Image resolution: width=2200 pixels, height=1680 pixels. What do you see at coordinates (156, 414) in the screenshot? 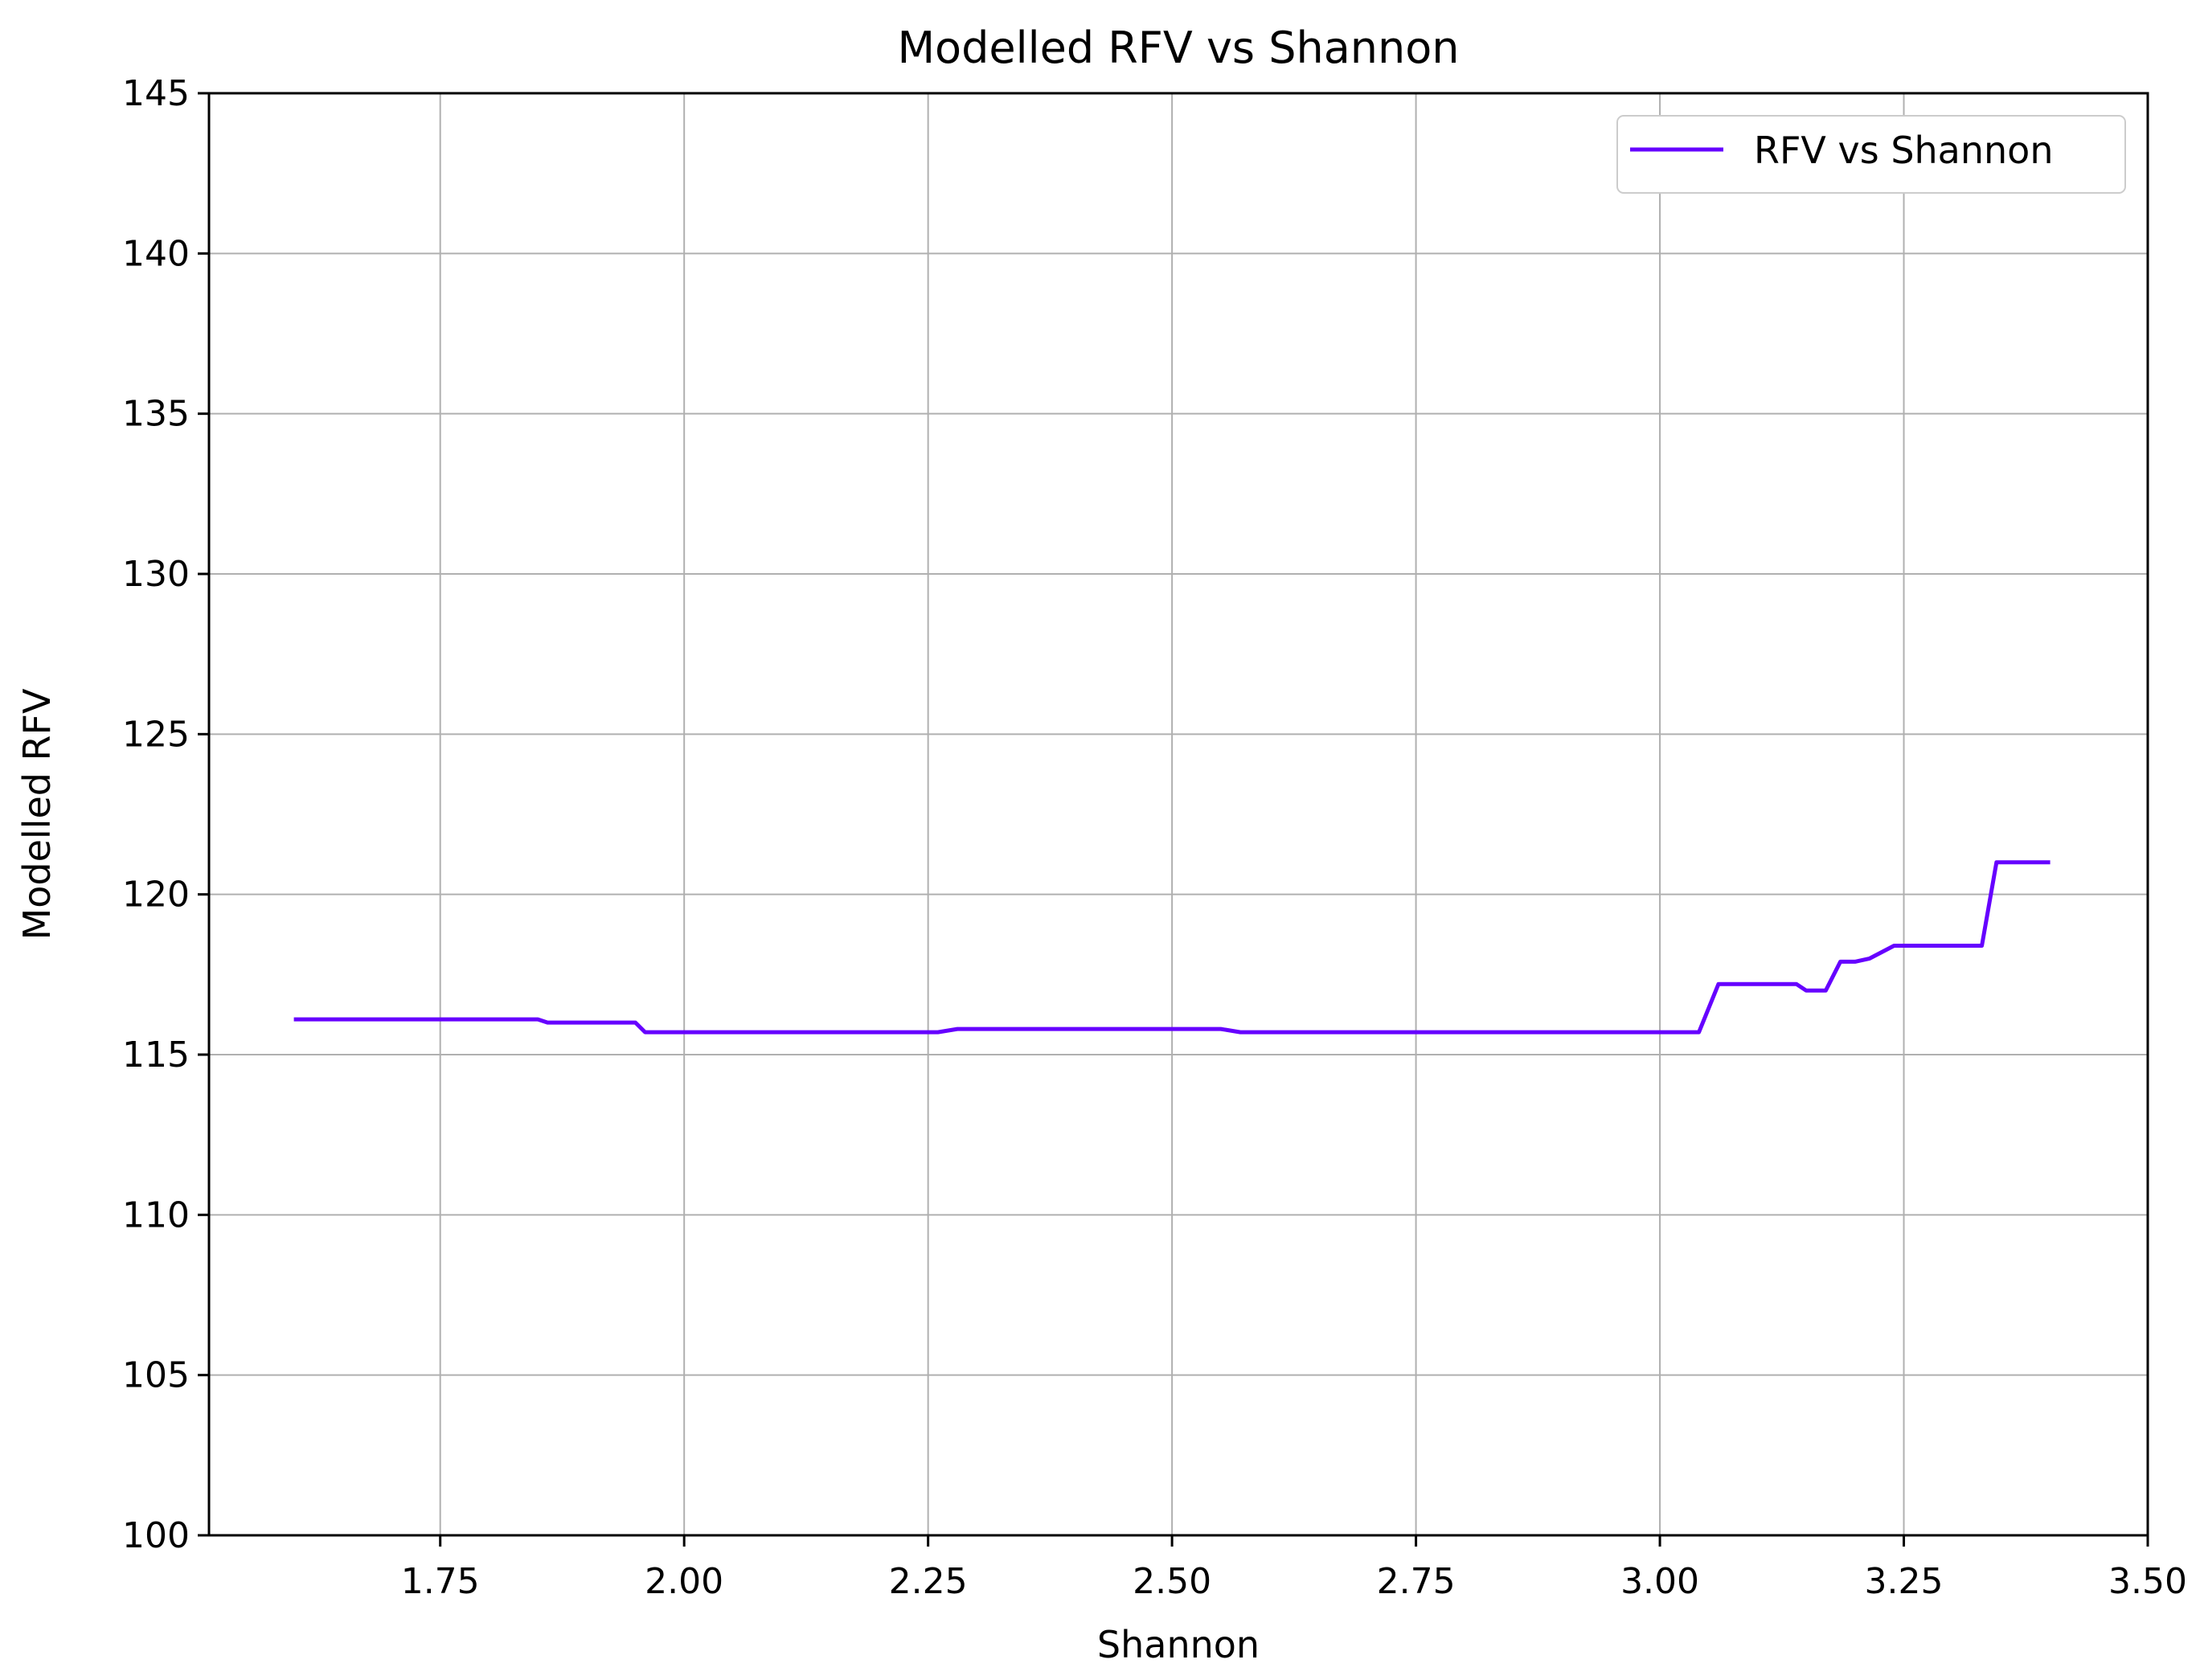
I see `y-tick-label: 135` at bounding box center [156, 414].